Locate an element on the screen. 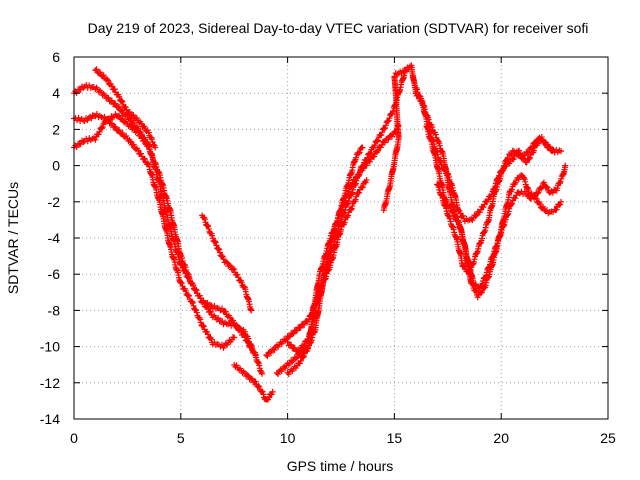  y-tick-label: 6 is located at coordinates (56, 57).